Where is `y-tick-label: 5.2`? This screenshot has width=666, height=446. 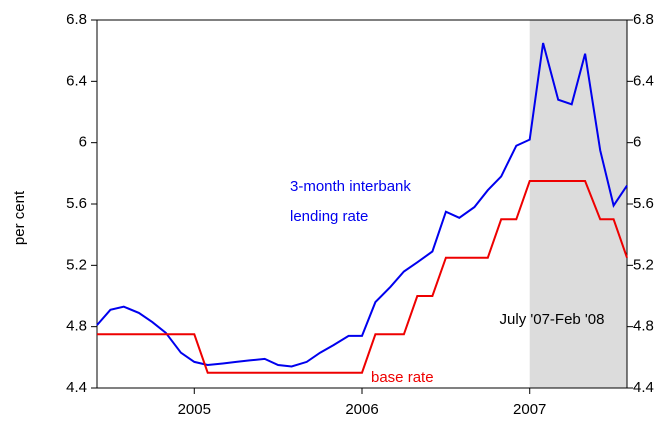
y-tick-label: 5.2 is located at coordinates (76, 264).